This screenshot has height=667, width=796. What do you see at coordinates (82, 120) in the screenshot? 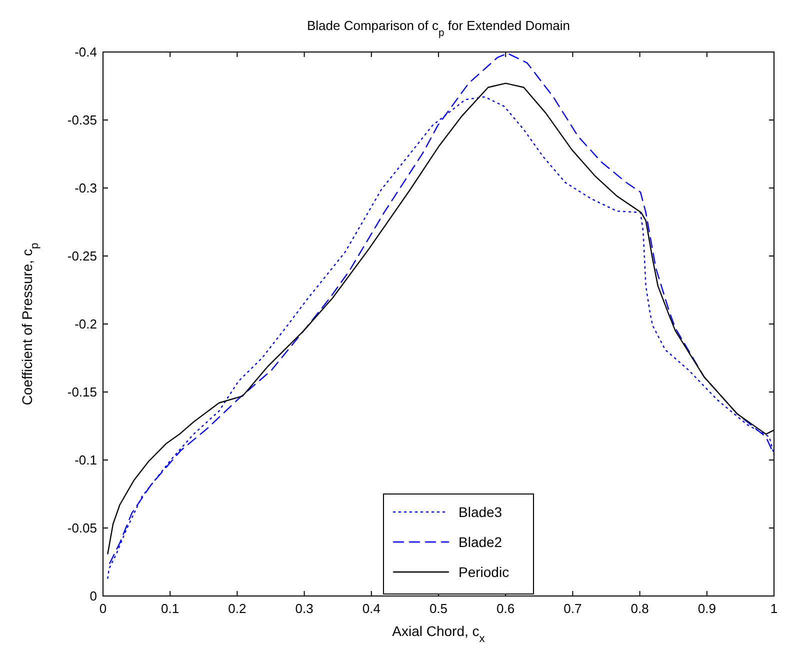
I see `y-tick-label: -0.35` at bounding box center [82, 120].